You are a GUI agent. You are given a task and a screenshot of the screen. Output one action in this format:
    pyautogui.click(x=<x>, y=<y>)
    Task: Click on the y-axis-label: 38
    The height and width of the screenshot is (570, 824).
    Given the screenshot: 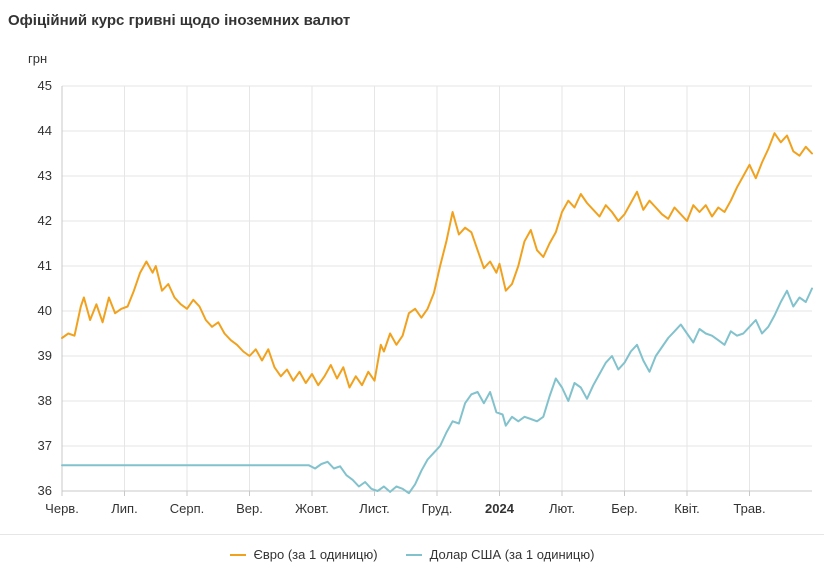 What is the action you would take?
    pyautogui.click(x=45, y=400)
    